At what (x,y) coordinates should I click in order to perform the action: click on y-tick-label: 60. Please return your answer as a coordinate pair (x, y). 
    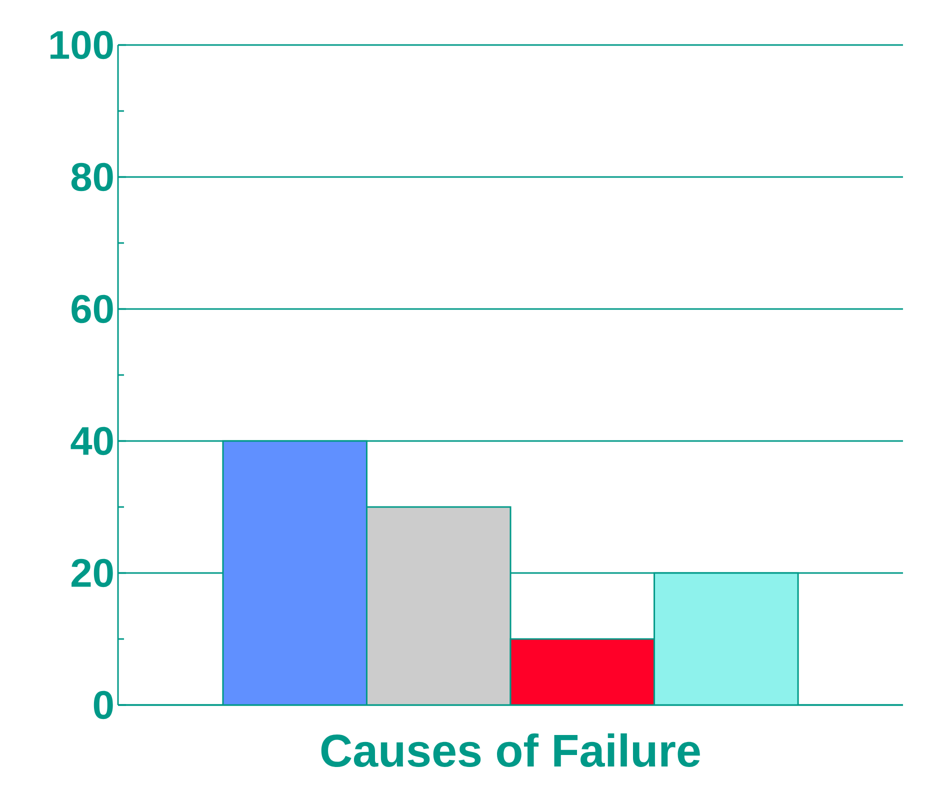
    Looking at the image, I should click on (92, 309).